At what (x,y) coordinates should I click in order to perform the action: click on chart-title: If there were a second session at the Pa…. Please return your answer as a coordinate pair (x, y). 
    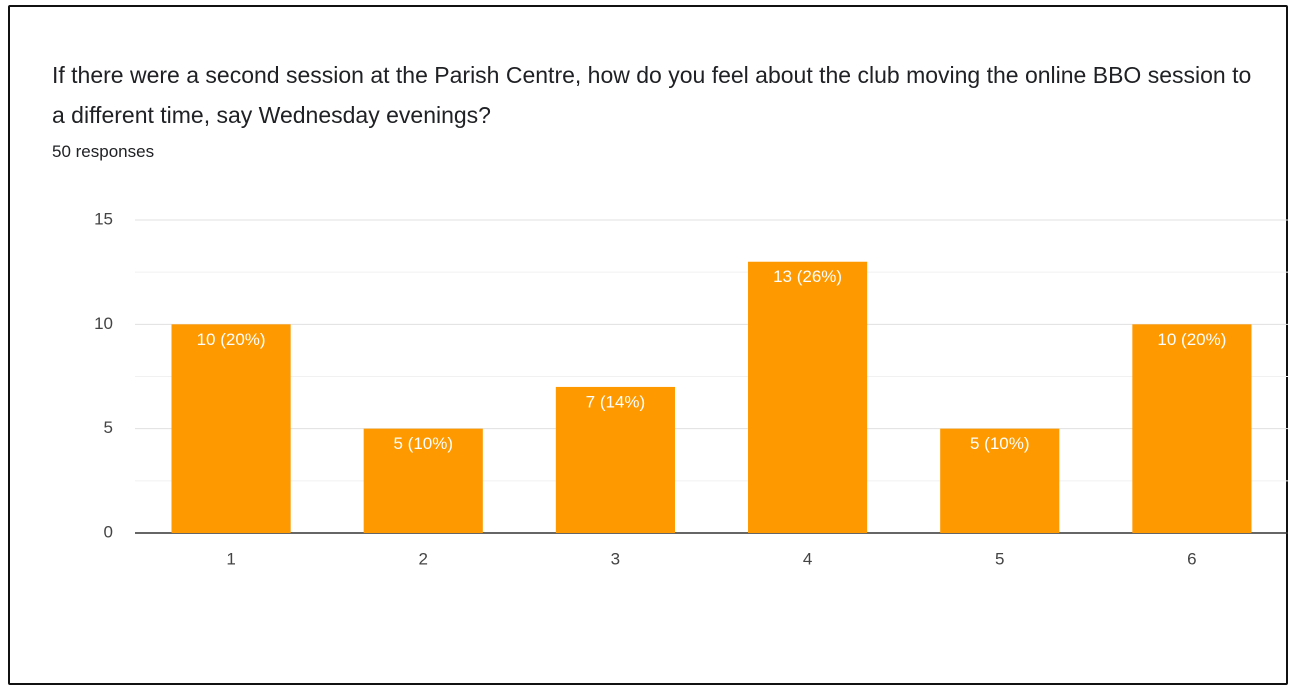
    Looking at the image, I should click on (652, 95).